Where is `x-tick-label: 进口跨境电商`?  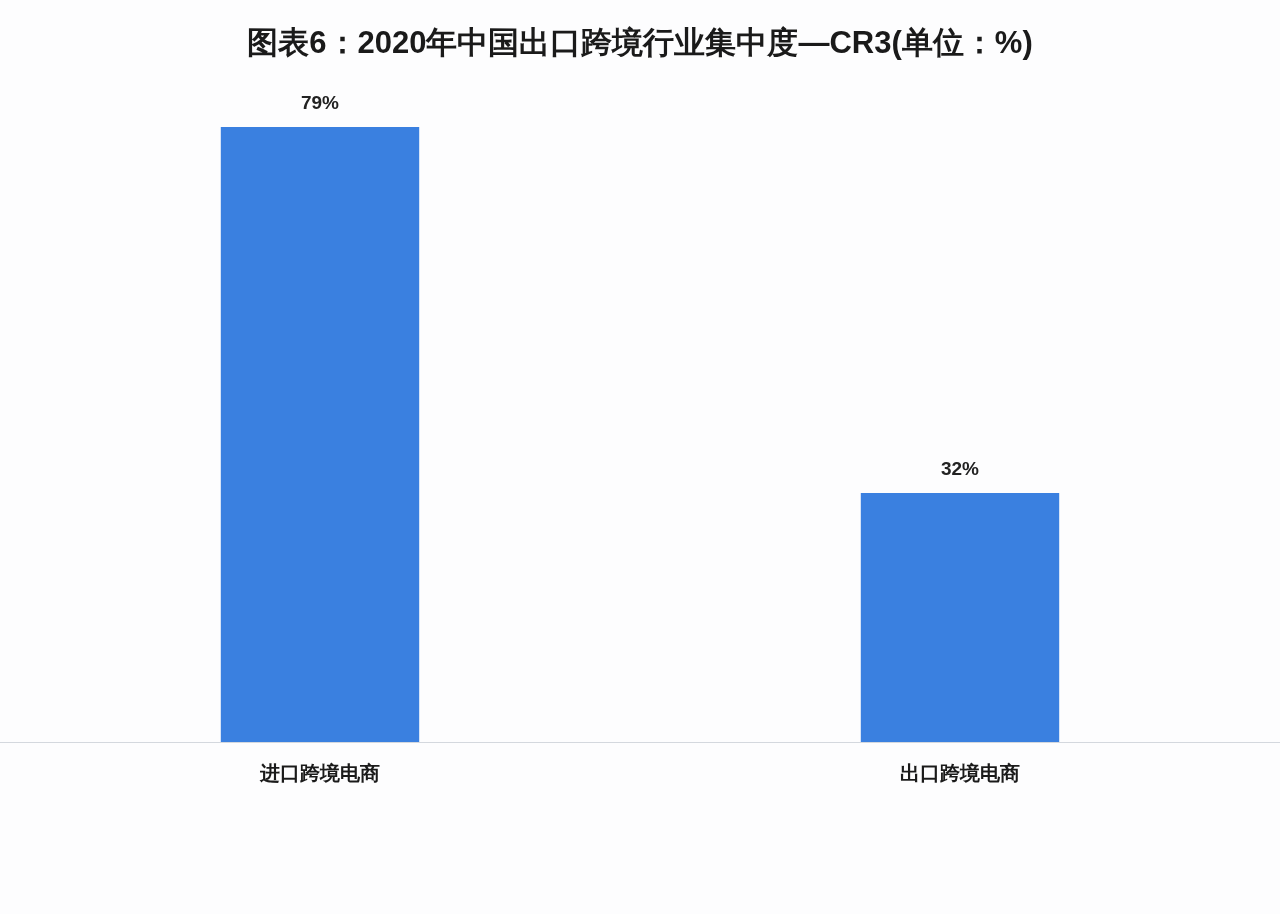 x-tick-label: 进口跨境电商 is located at coordinates (319, 772).